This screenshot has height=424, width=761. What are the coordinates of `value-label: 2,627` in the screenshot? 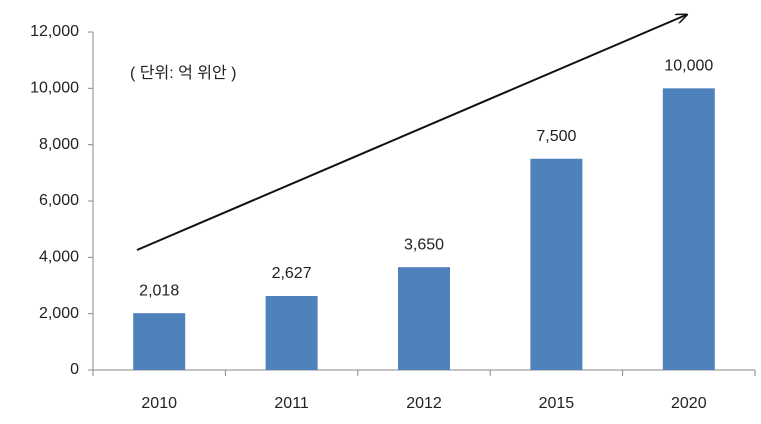 It's located at (292, 273).